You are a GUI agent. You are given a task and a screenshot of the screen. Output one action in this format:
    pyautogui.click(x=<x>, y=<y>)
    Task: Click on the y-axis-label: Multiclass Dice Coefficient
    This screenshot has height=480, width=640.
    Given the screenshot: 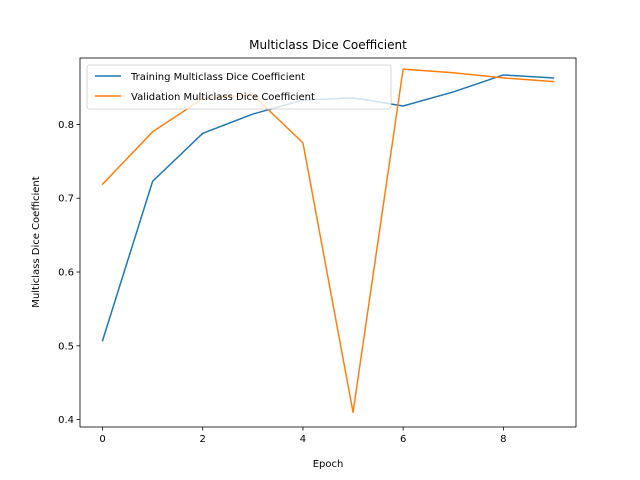 What is the action you would take?
    pyautogui.click(x=36, y=241)
    